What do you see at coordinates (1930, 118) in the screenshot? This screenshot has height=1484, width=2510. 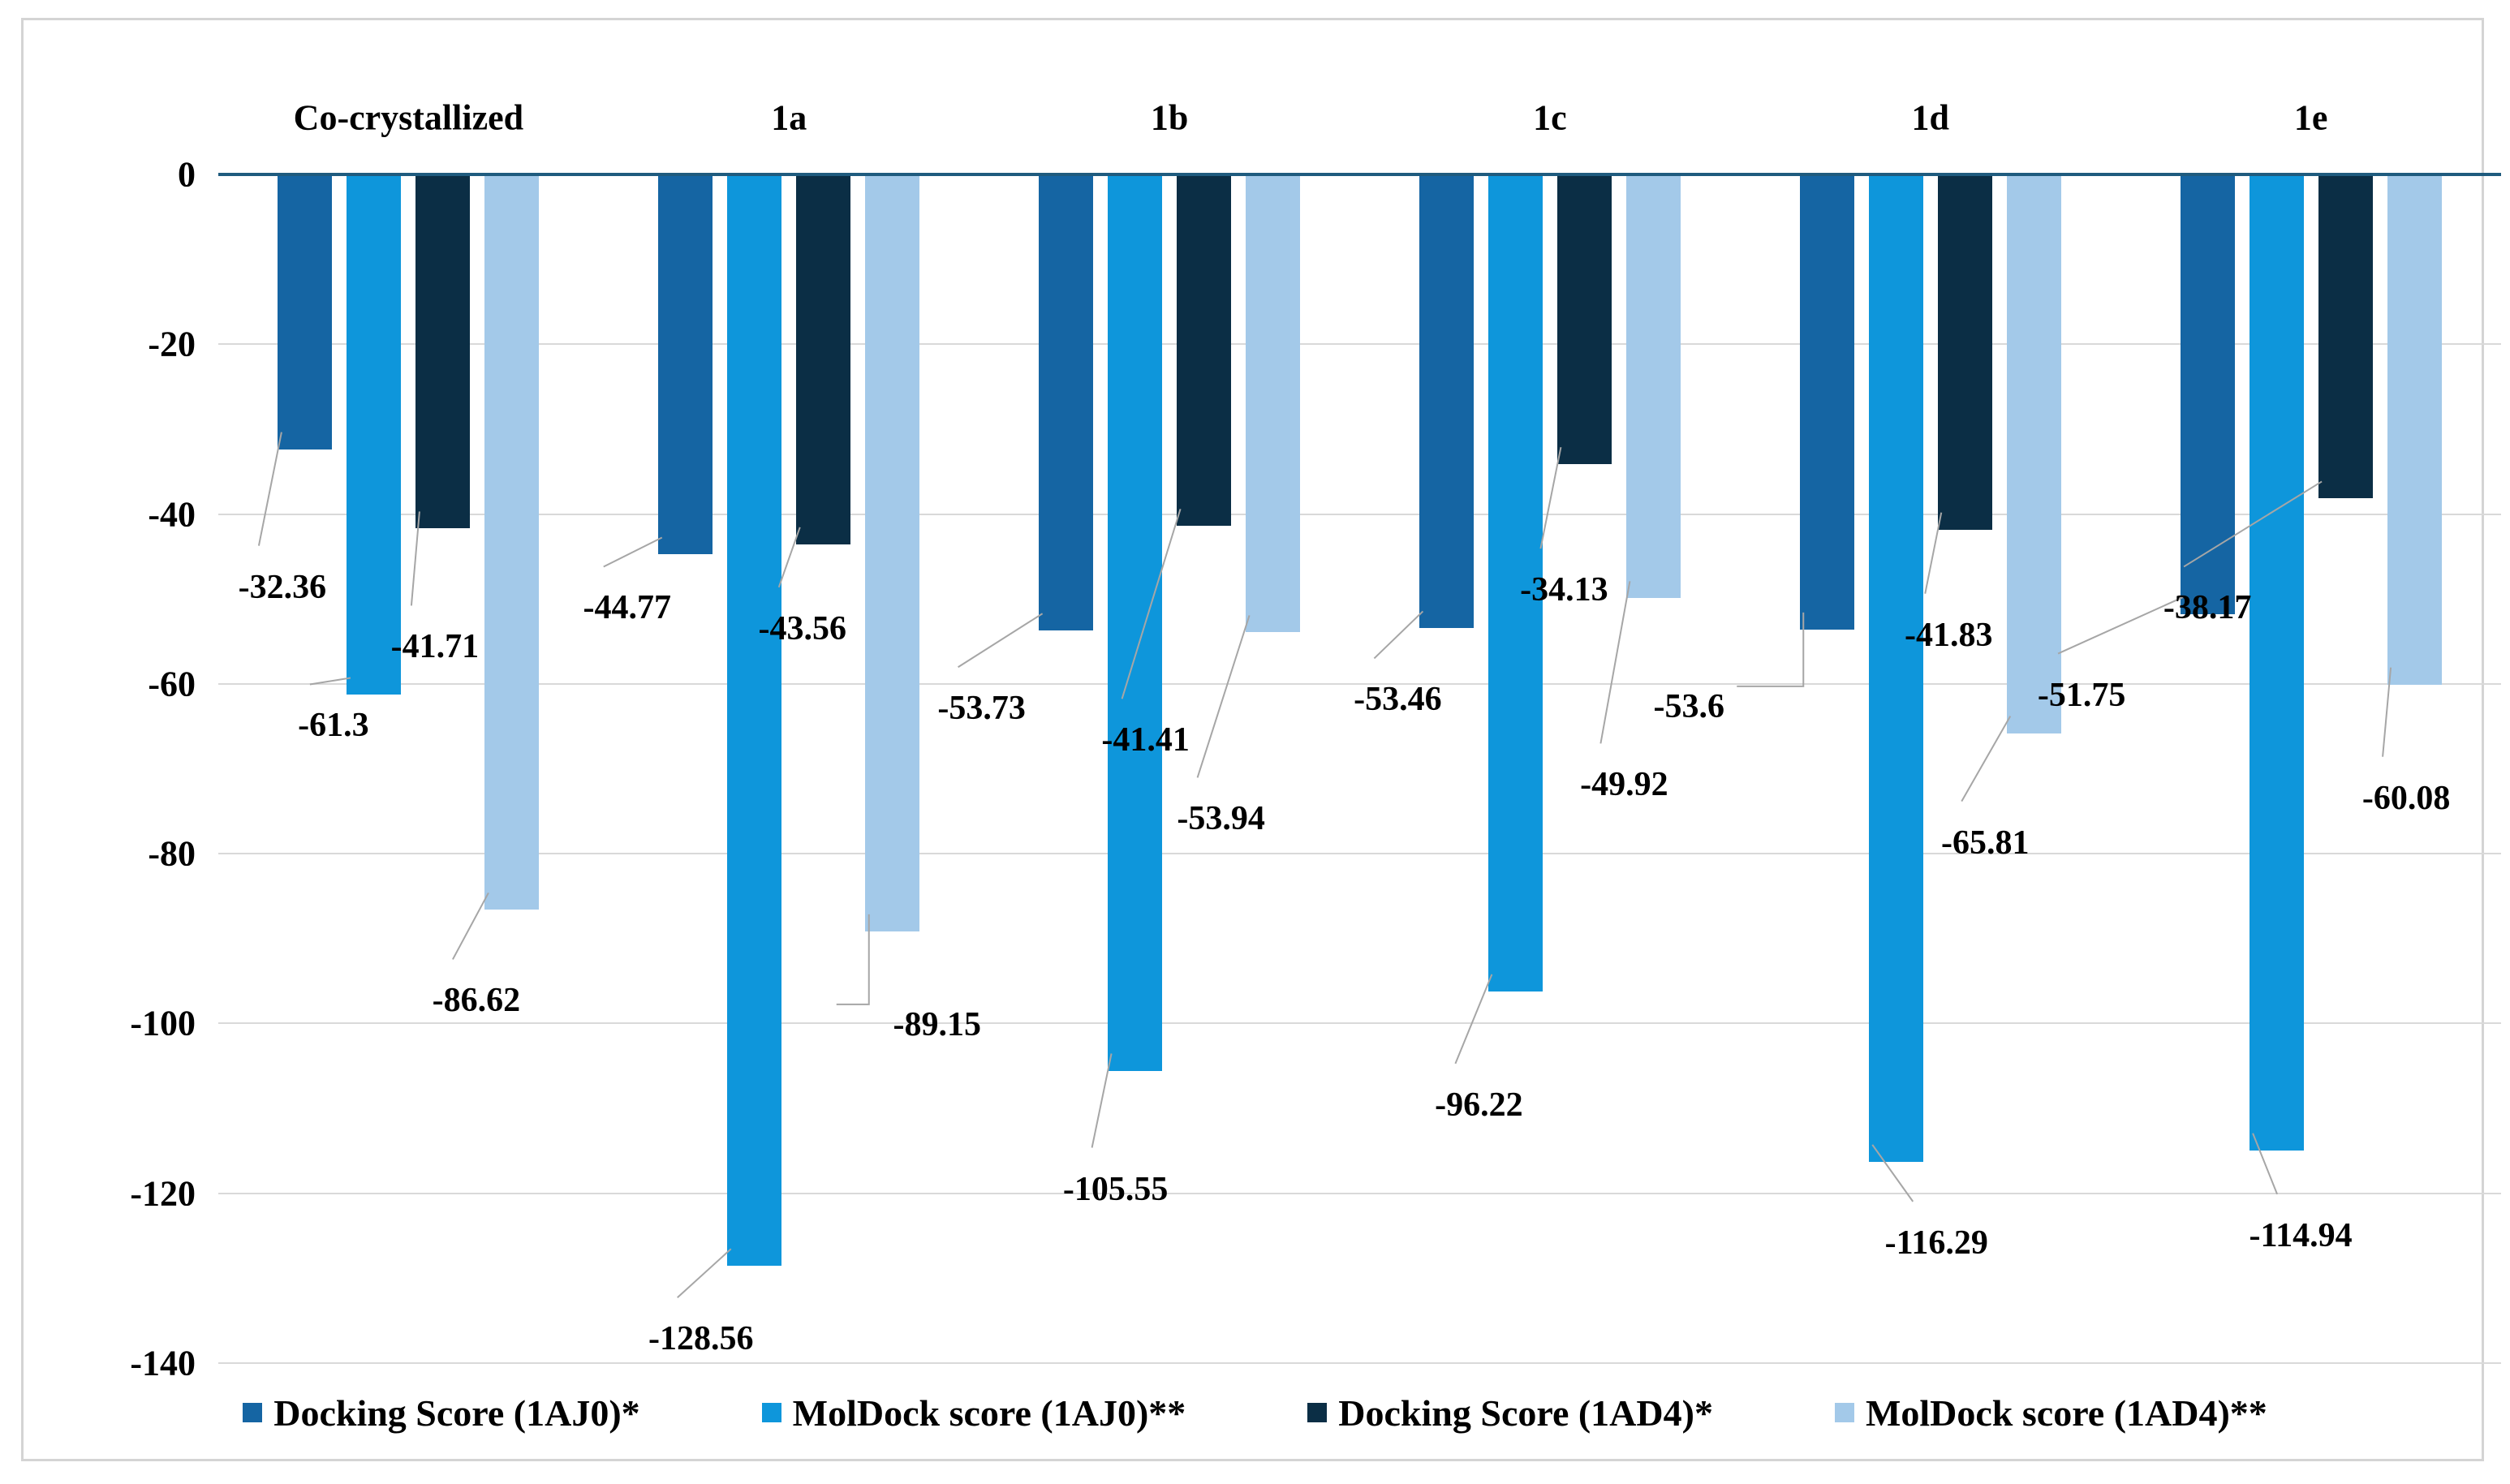 I see `category-label: 1d` at bounding box center [1930, 118].